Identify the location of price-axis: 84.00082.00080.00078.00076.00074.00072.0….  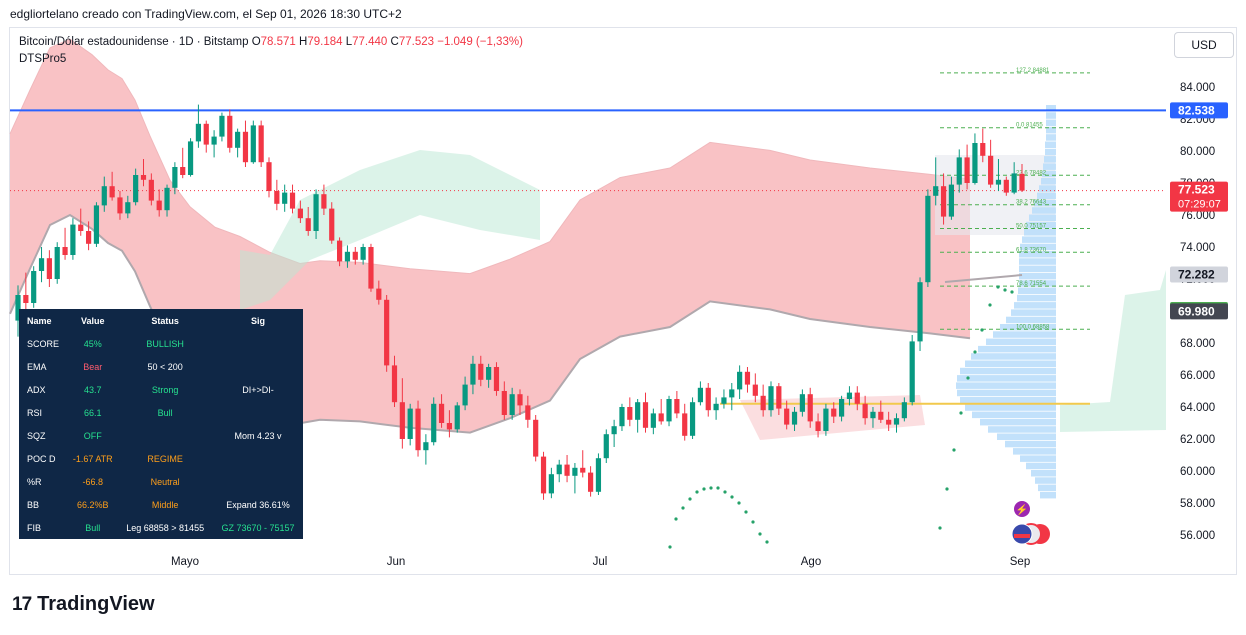
(1197, 312).